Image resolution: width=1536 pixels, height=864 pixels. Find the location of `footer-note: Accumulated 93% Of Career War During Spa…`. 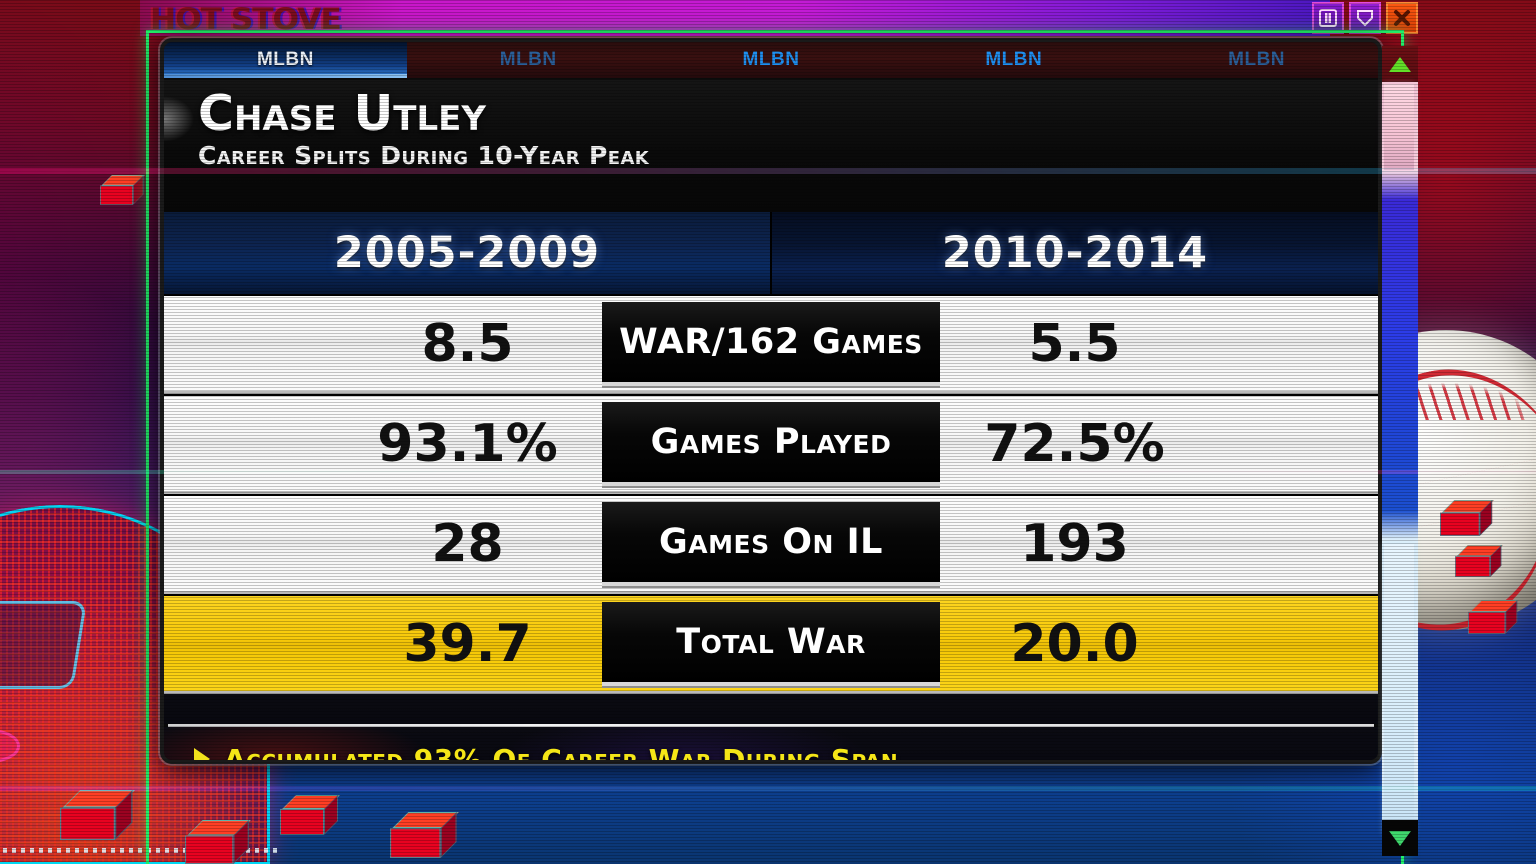

footer-note: Accumulated 93% Of Career War During Spa… is located at coordinates (771, 745).